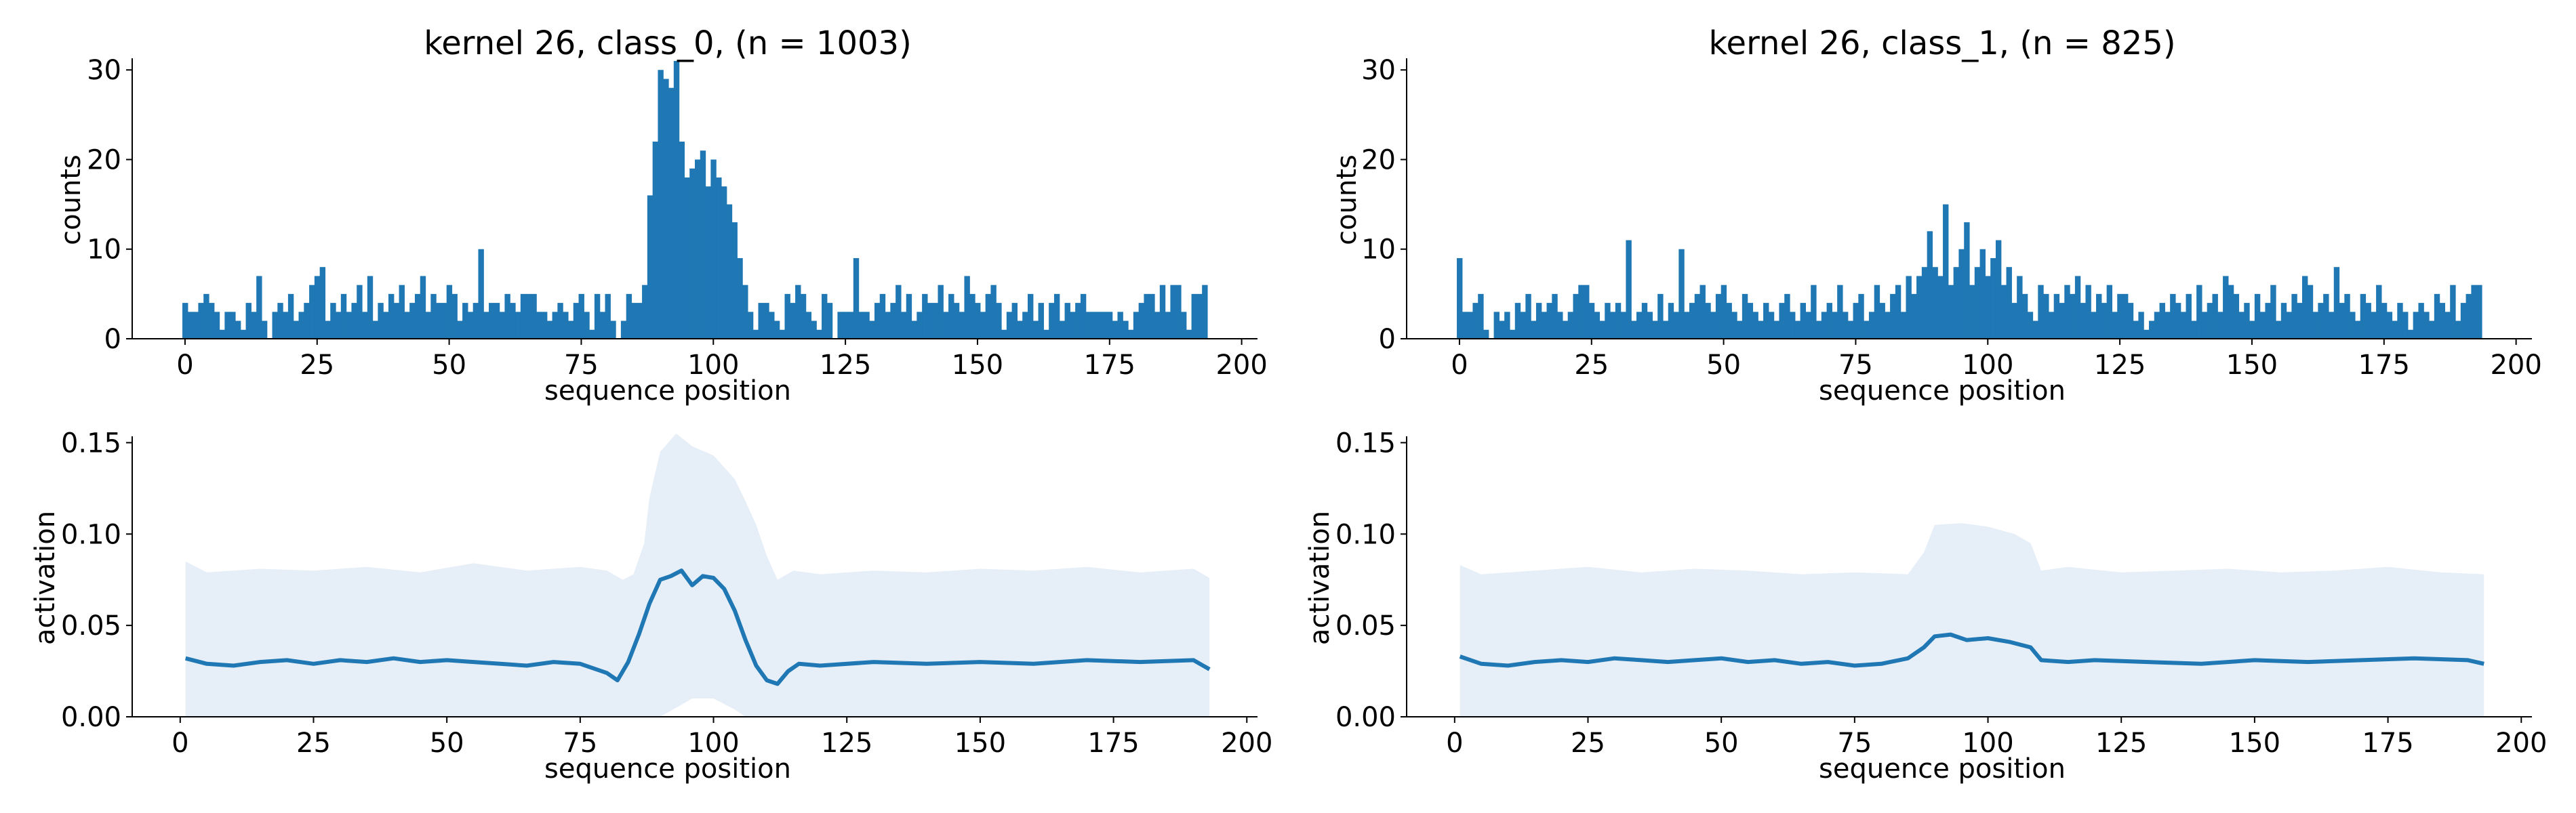 Image resolution: width=2576 pixels, height=813 pixels. What do you see at coordinates (1942, 390) in the screenshot?
I see `x-axis-label: sequence position` at bounding box center [1942, 390].